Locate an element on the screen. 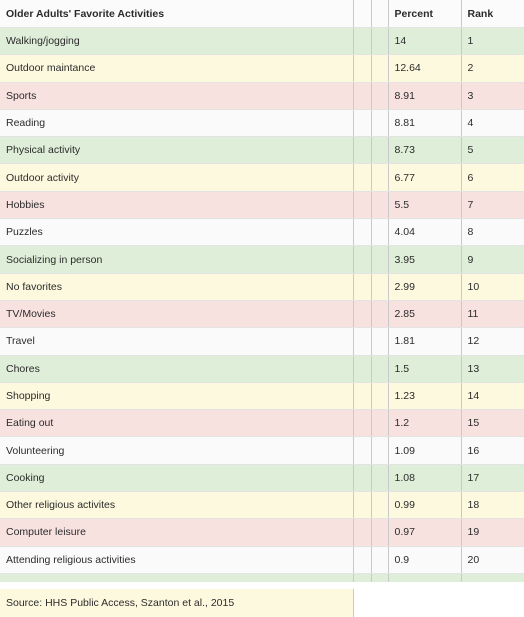  percent-cell: 1.23 is located at coordinates (425, 396).